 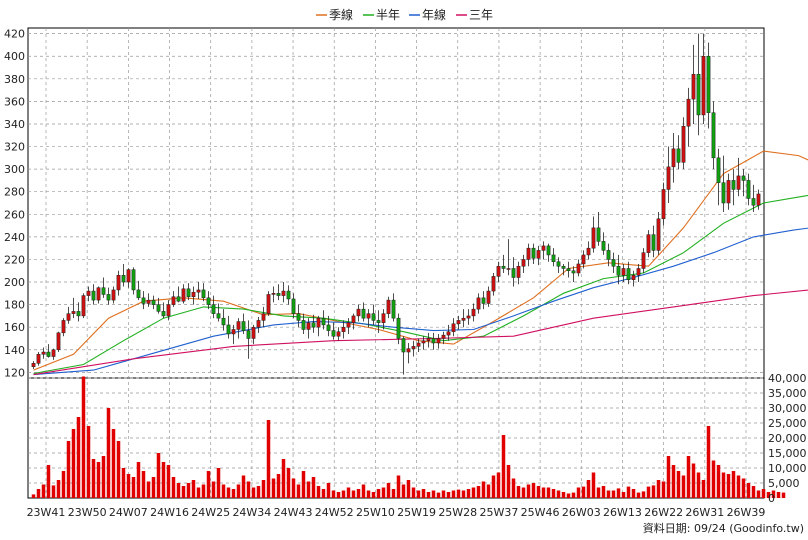 What do you see at coordinates (87, 512) in the screenshot?
I see `x-tick-label: 23W50` at bounding box center [87, 512].